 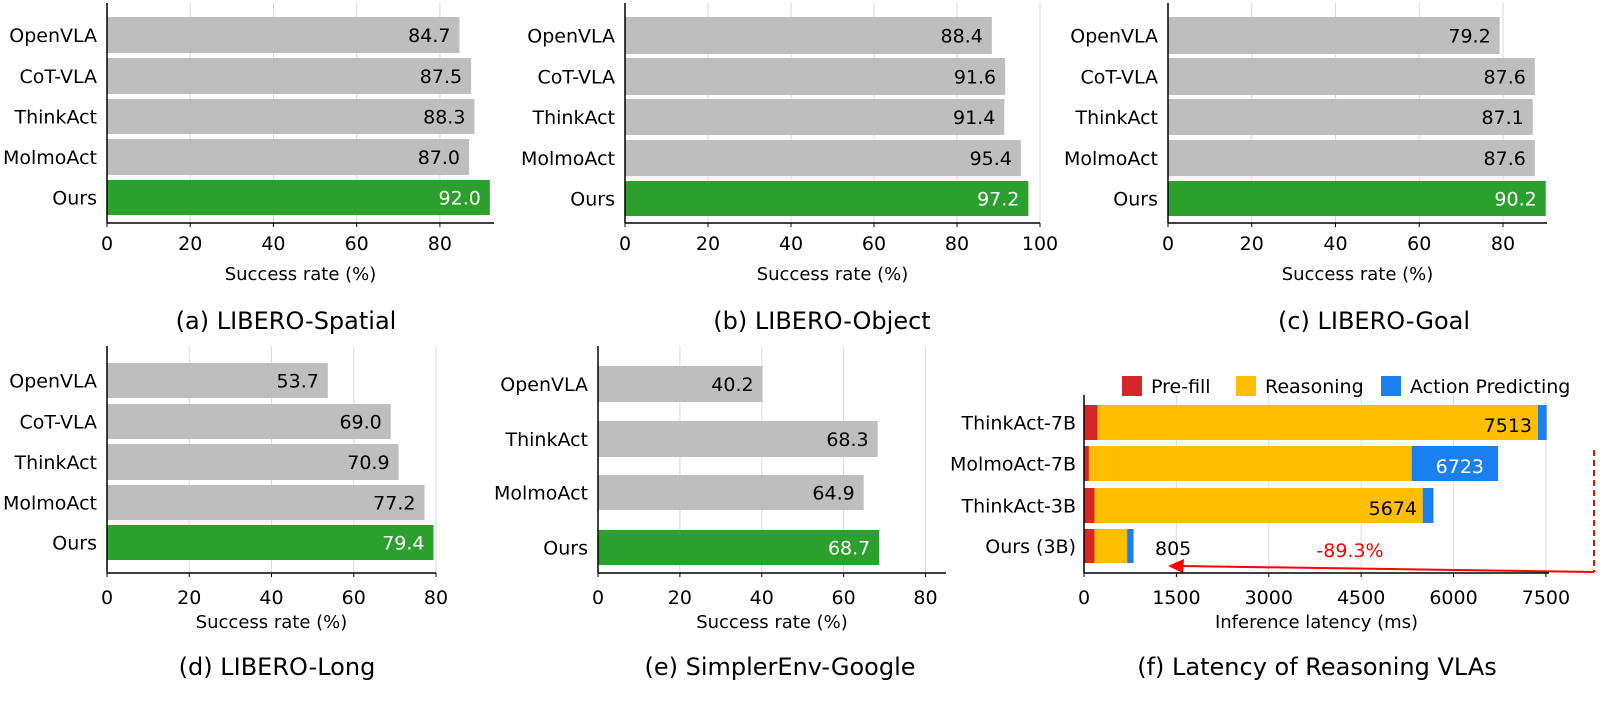 I want to click on panel-title: (e) SimplerEnv-Google, so click(x=779, y=667).